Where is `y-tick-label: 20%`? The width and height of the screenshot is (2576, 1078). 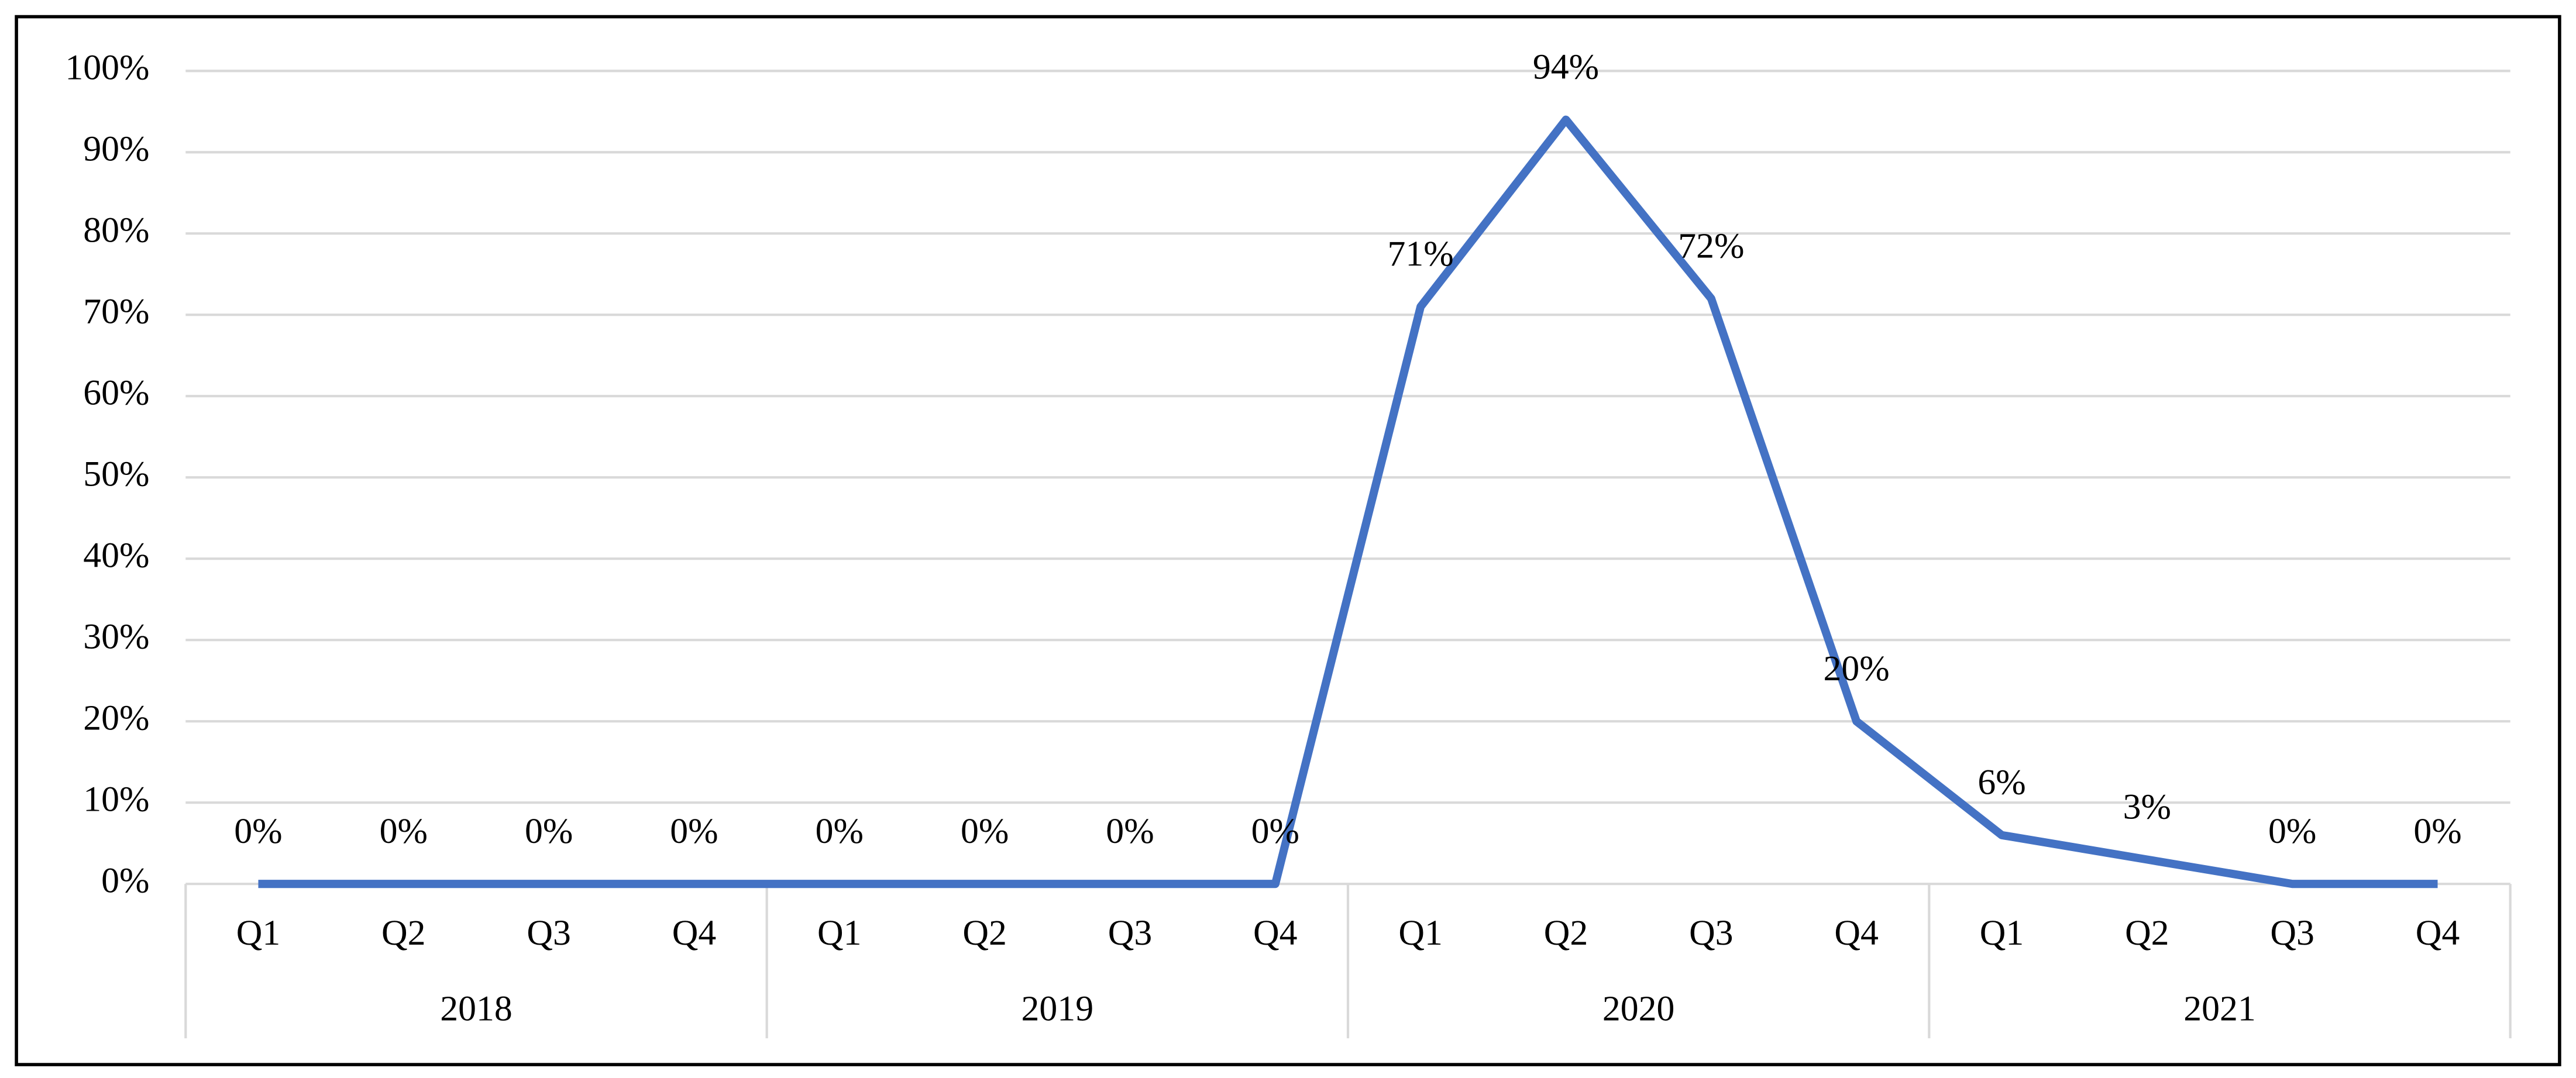 y-tick-label: 20% is located at coordinates (116, 718).